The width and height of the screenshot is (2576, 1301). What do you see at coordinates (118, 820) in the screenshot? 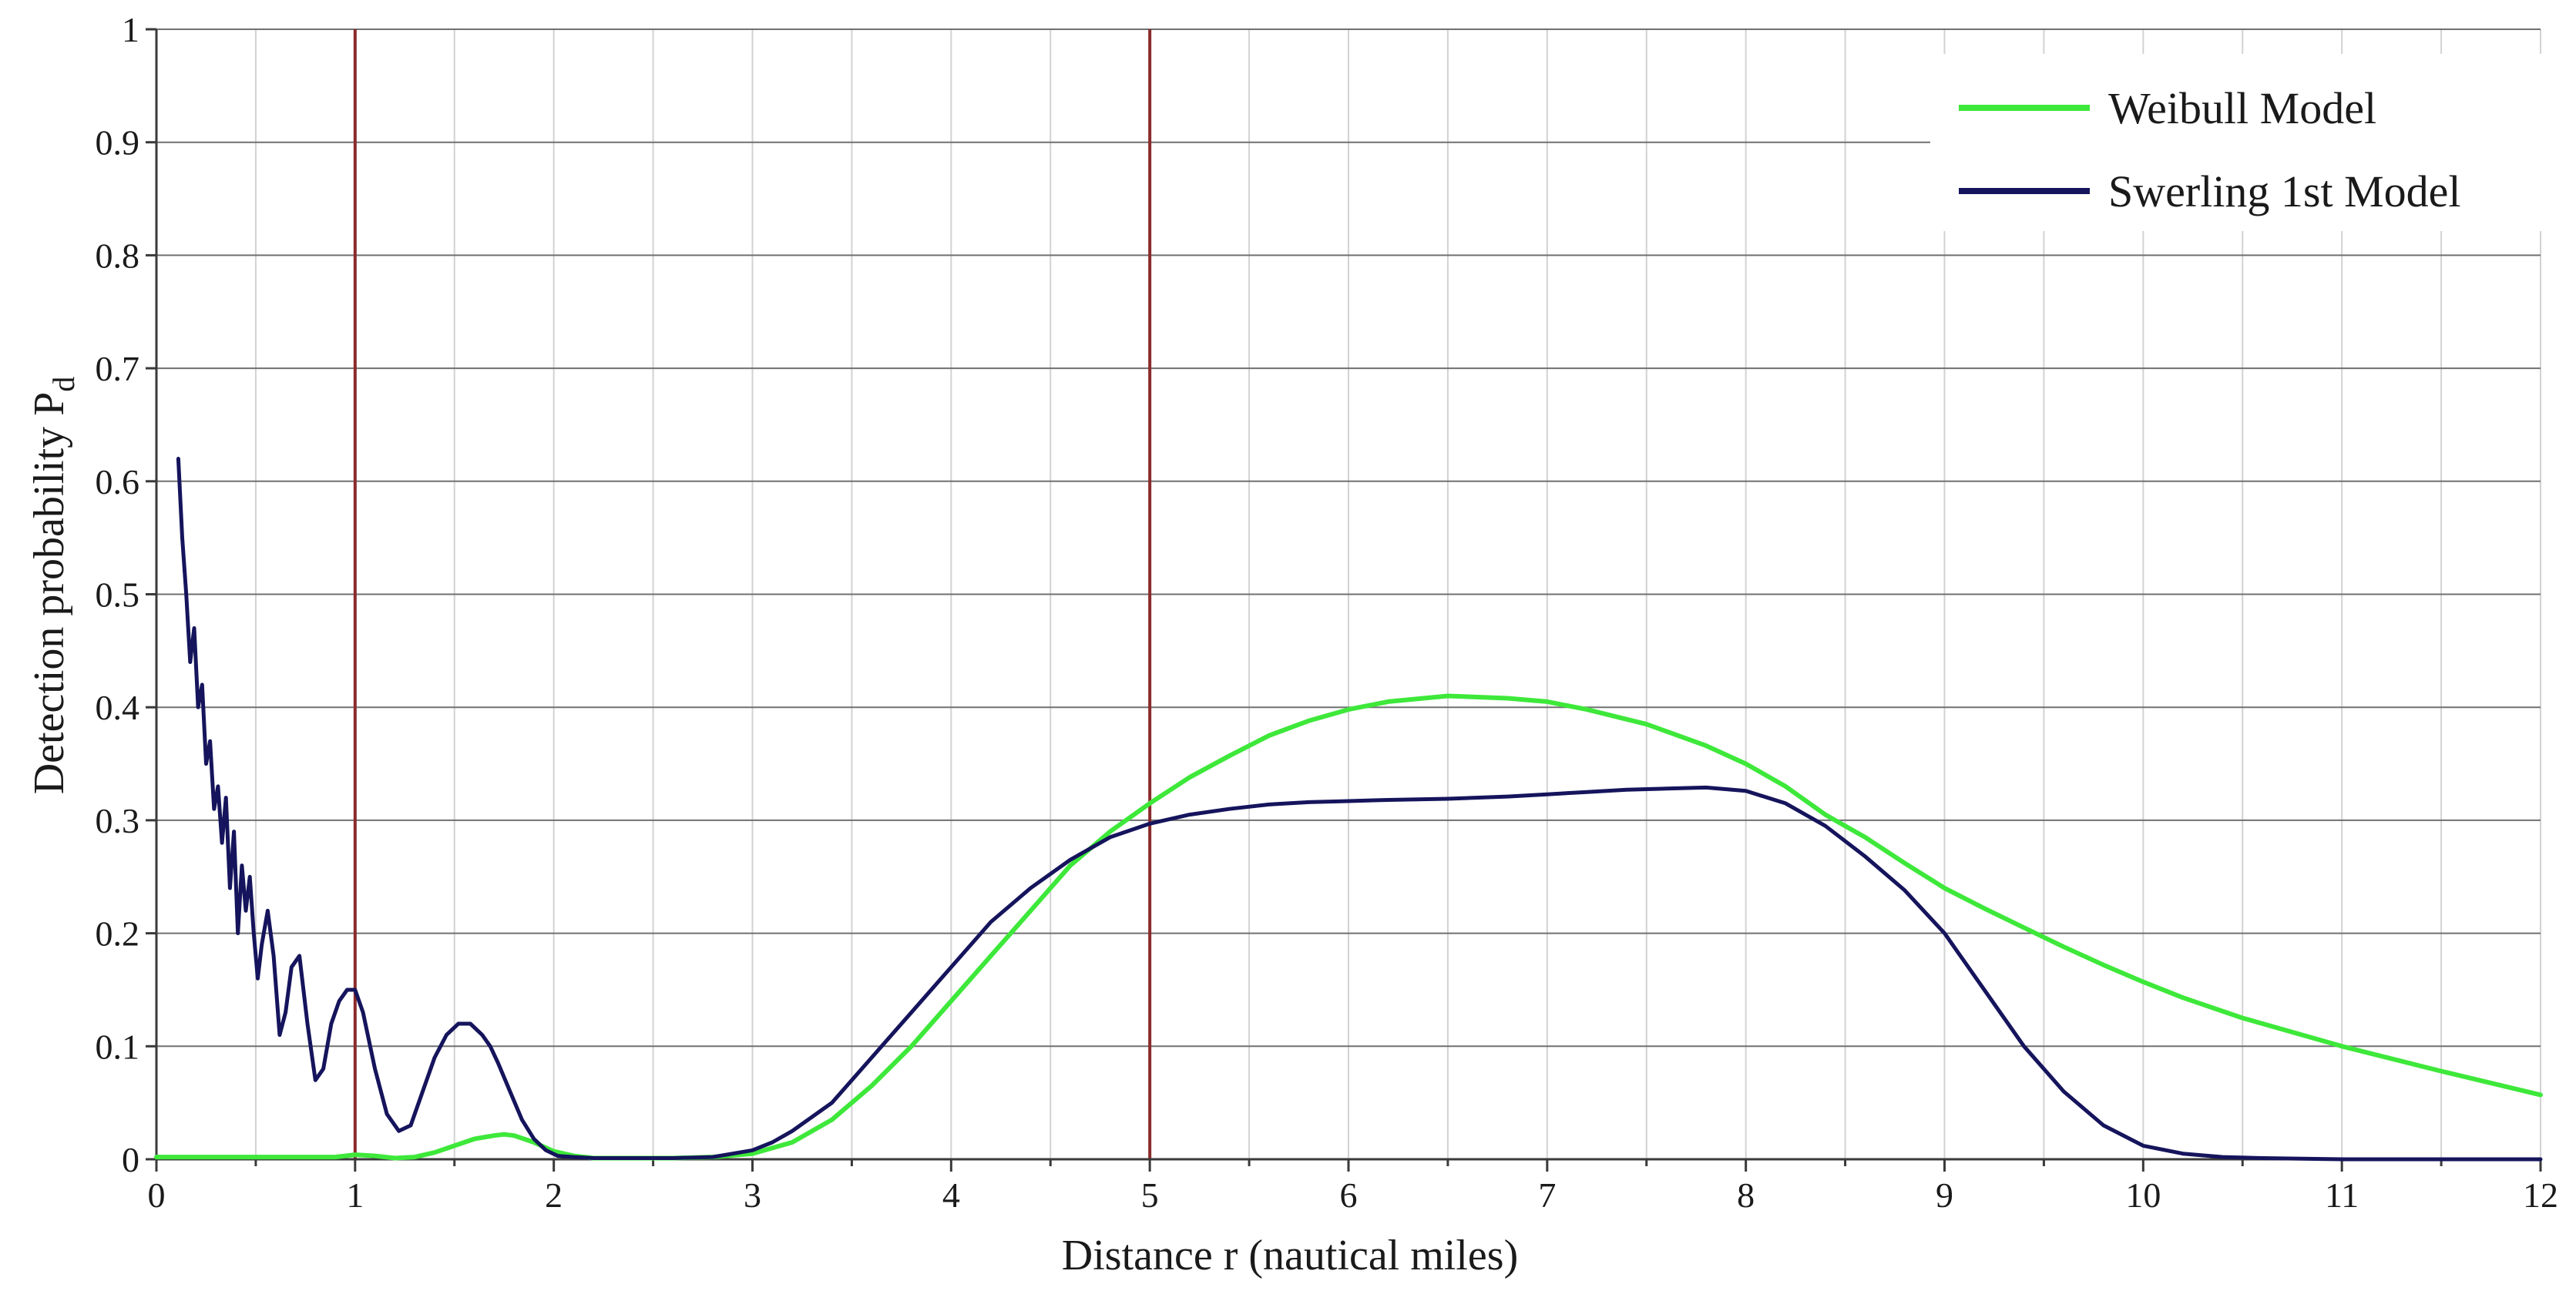
I see `y-tick-label: 0.3` at bounding box center [118, 820].